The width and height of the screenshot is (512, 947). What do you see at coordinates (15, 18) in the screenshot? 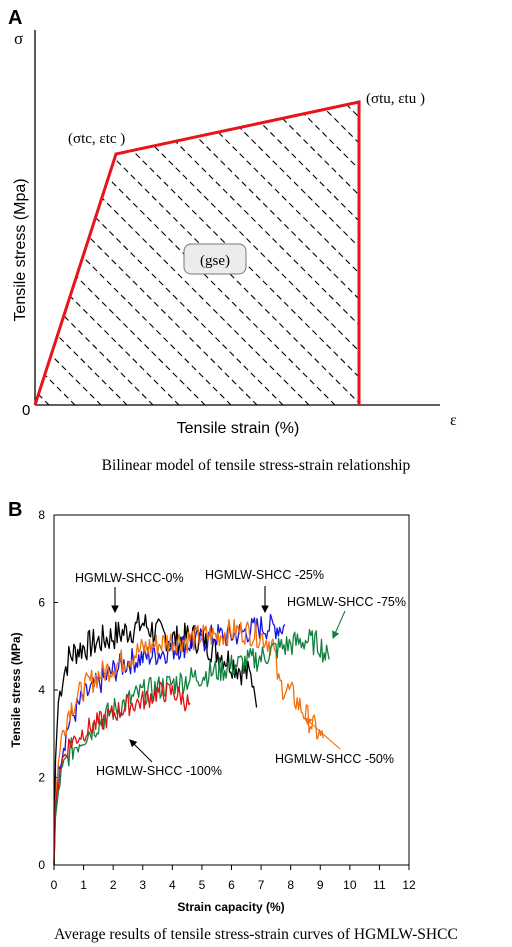
I see `panel-label-a: A` at bounding box center [15, 18].